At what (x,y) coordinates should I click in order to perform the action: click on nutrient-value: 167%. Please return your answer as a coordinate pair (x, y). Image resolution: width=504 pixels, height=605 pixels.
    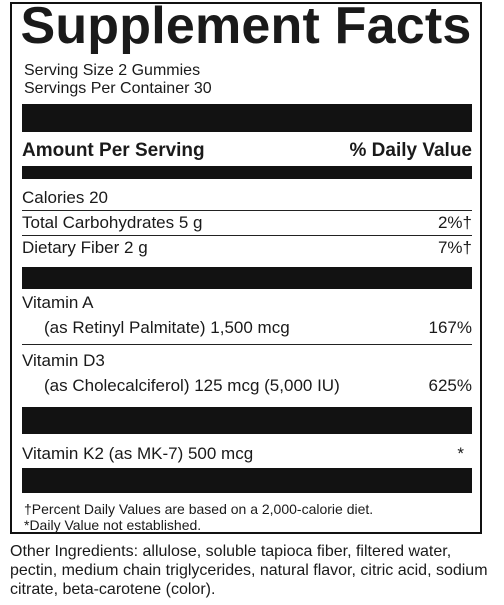
    Looking at the image, I should click on (450, 327).